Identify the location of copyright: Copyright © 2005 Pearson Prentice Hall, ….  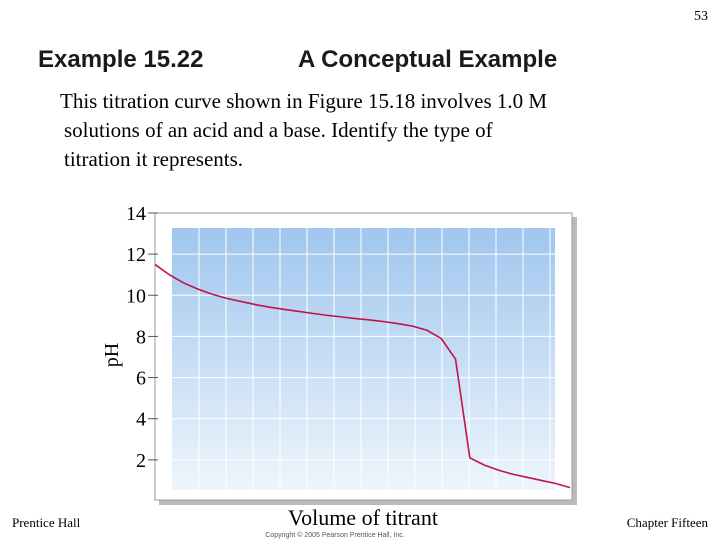
(334, 535).